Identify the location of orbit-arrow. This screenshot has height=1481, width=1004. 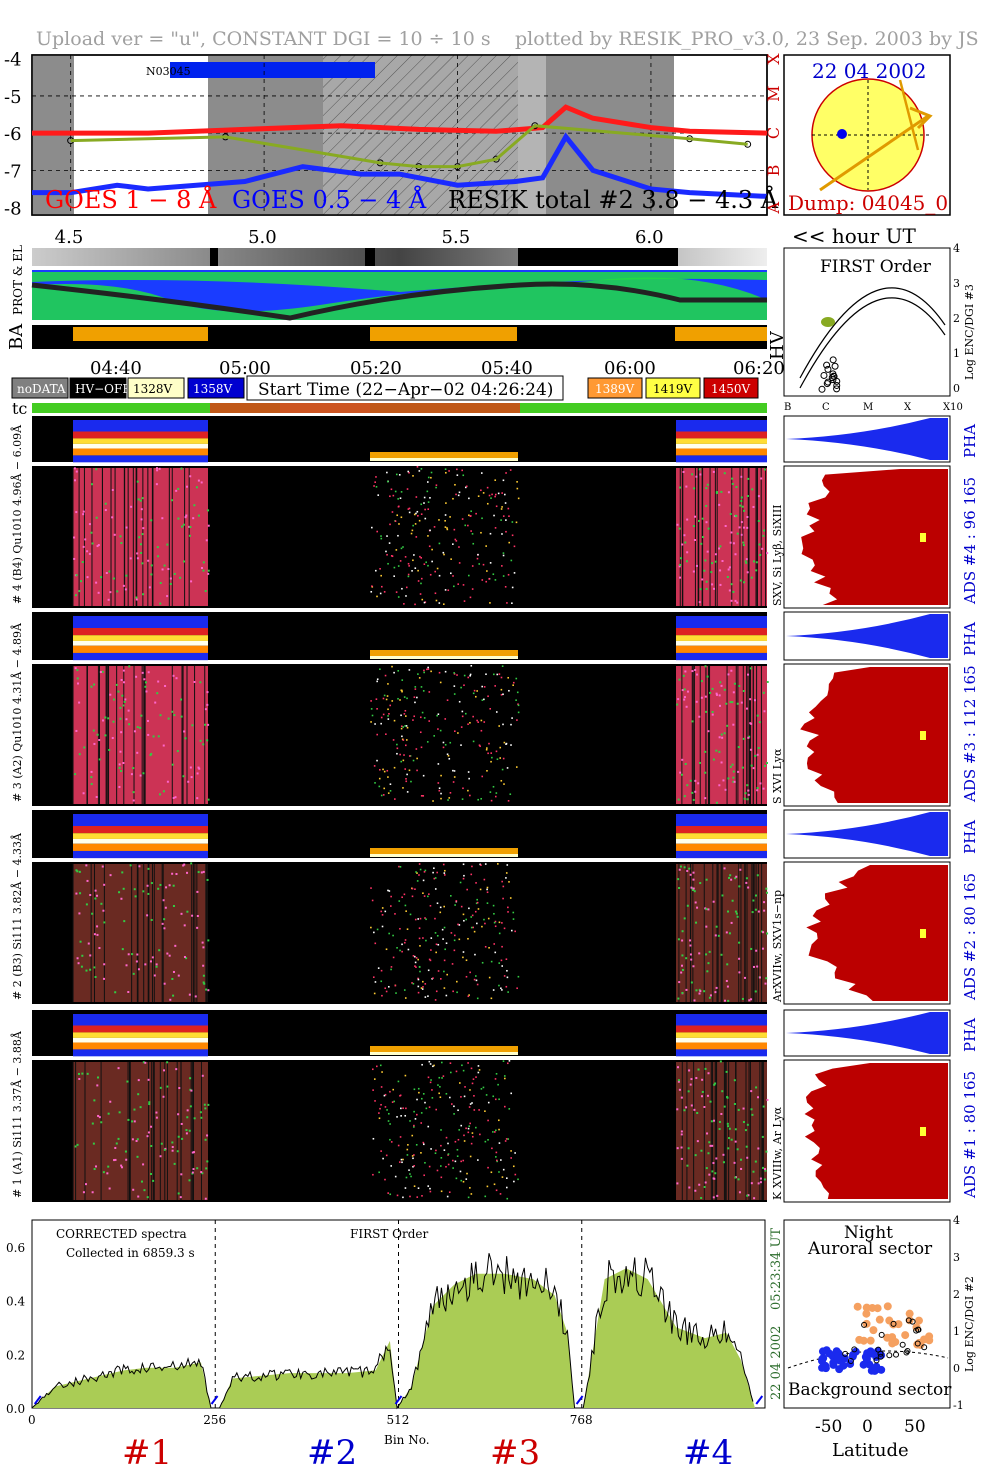
(874, 153).